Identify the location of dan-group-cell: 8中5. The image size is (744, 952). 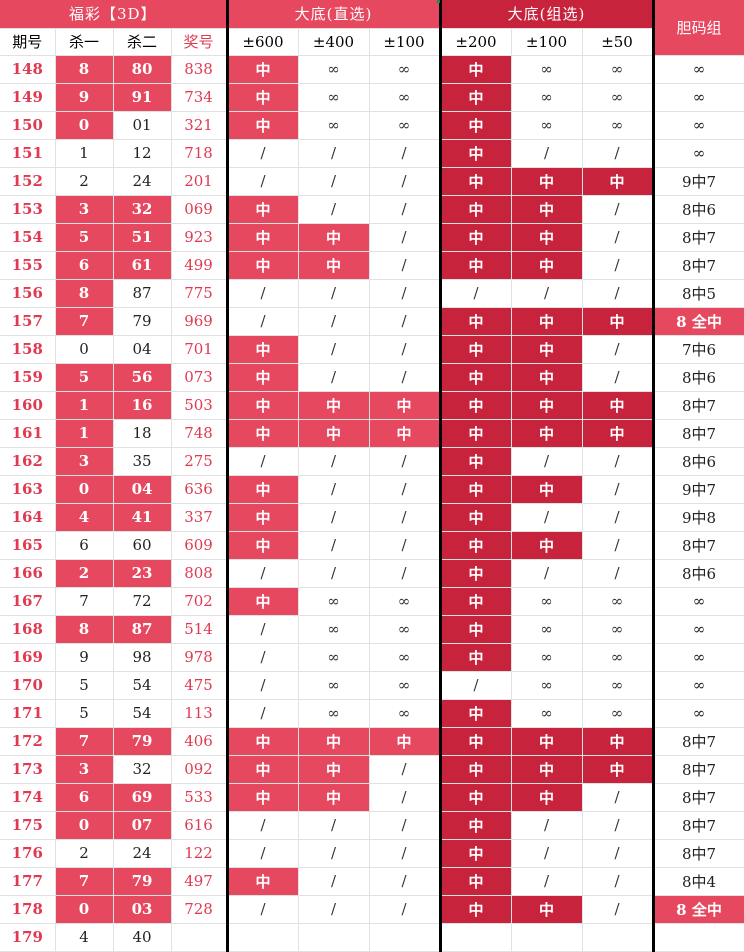
(697, 293).